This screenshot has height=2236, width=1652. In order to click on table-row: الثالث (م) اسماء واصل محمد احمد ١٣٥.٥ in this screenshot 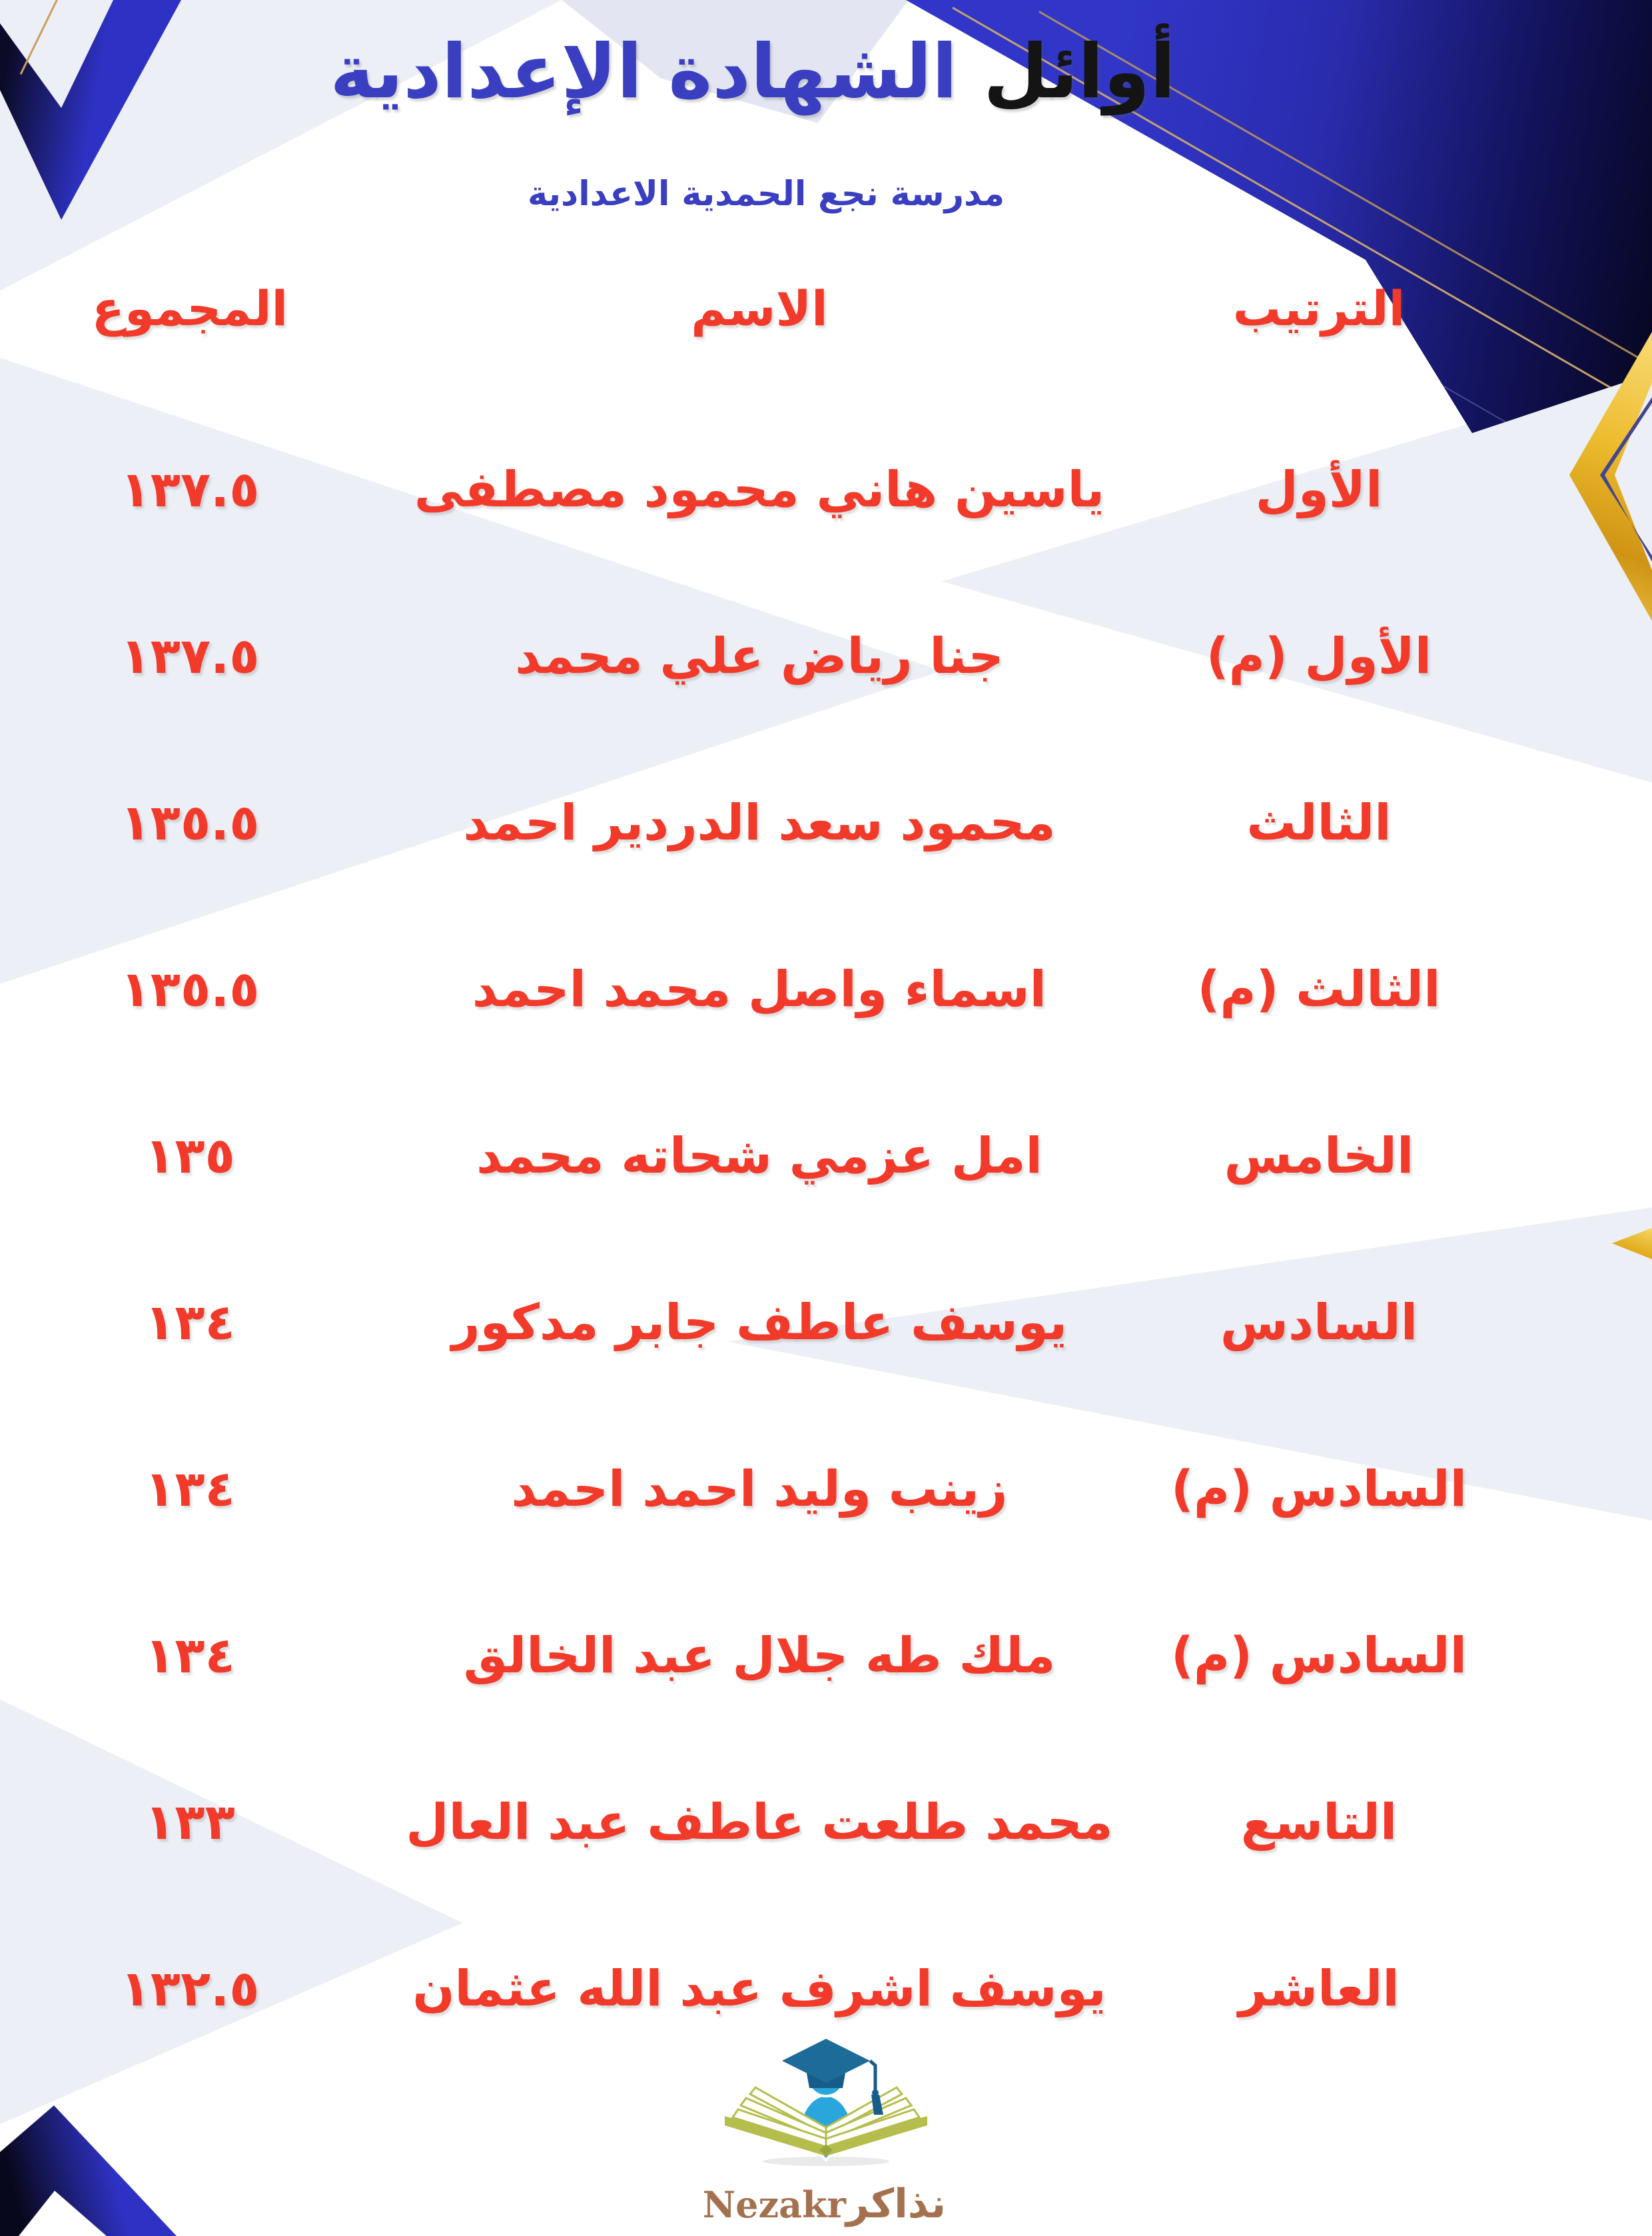, I will do `click(826, 989)`.